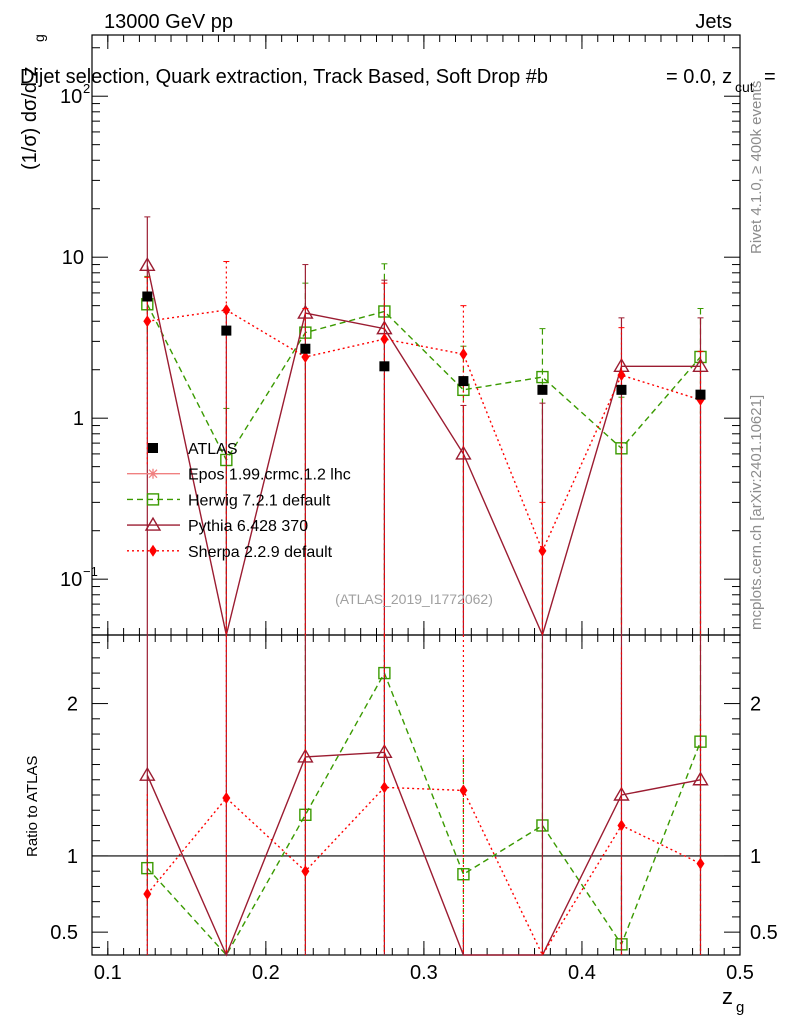 This screenshot has width=786, height=1024. I want to click on x-tick-label: 0.2, so click(266, 973).